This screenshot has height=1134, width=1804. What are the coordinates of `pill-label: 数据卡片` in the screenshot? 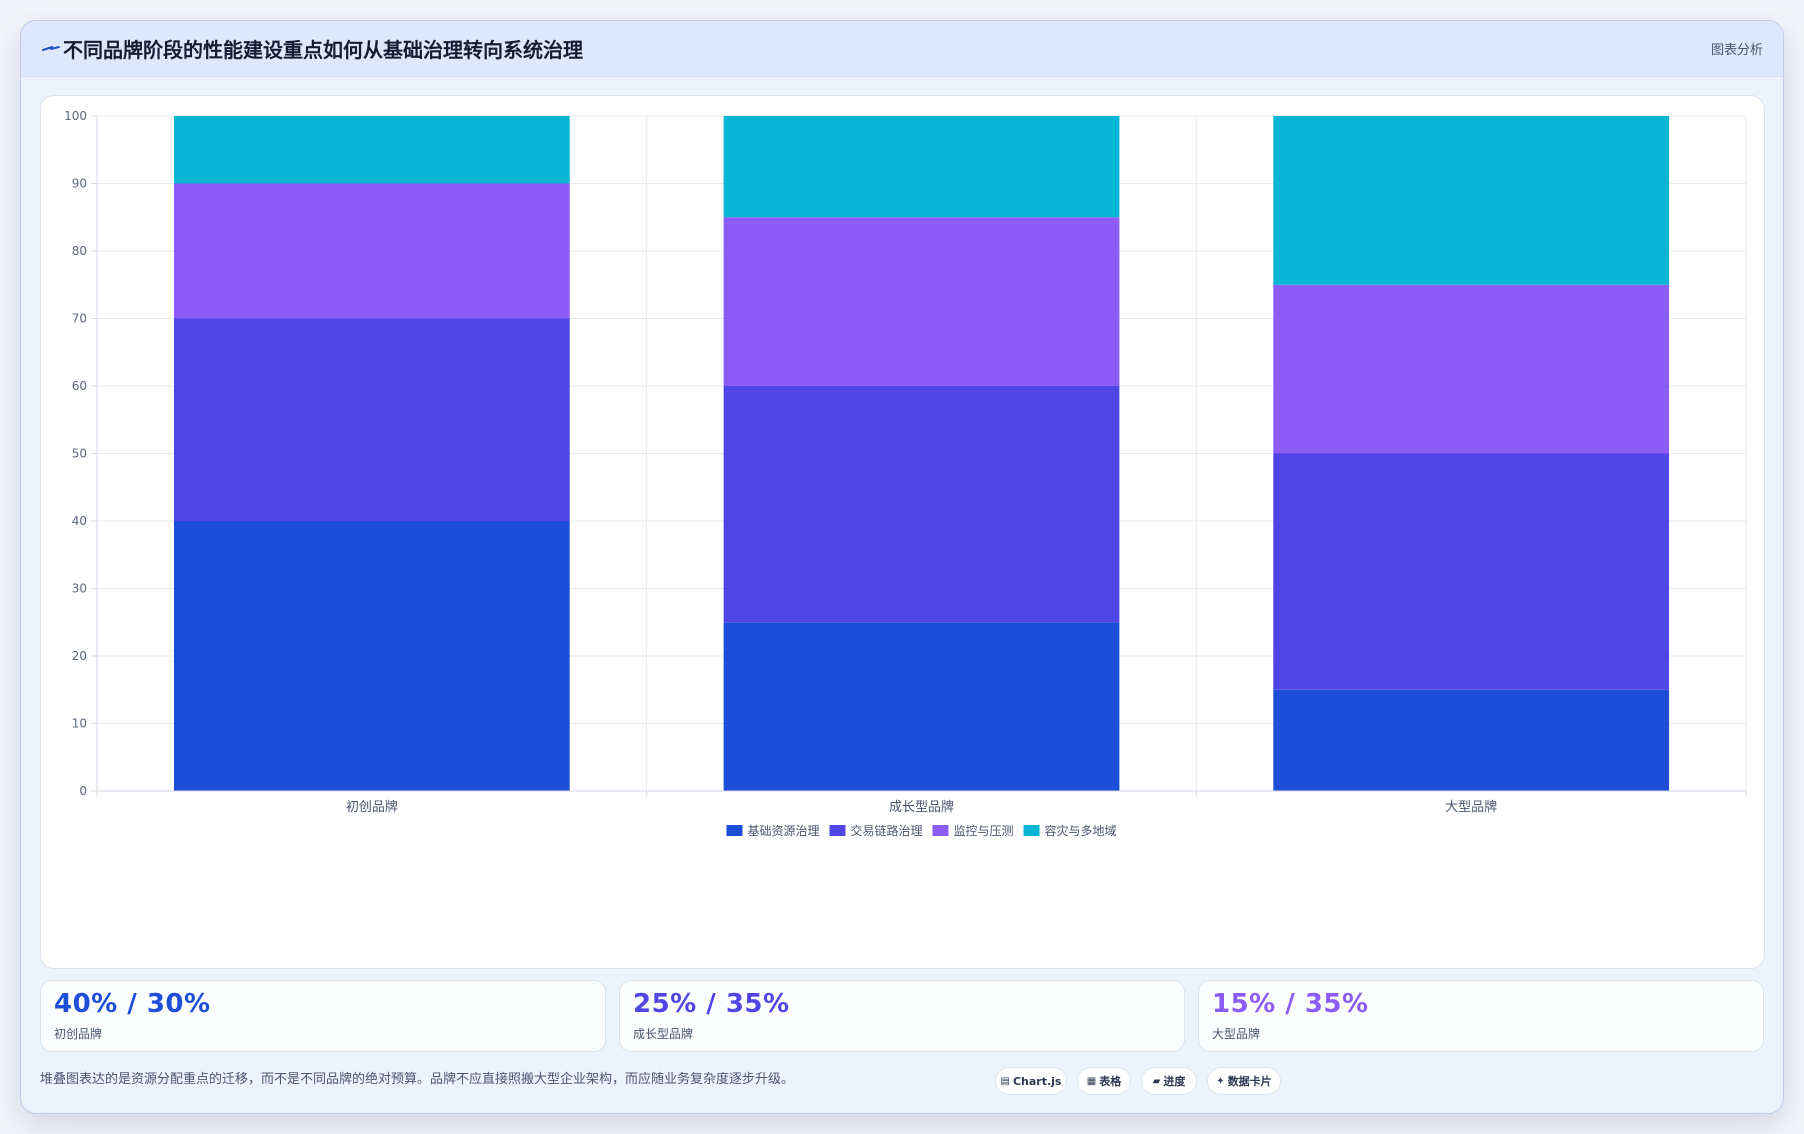 It's located at (1249, 1081).